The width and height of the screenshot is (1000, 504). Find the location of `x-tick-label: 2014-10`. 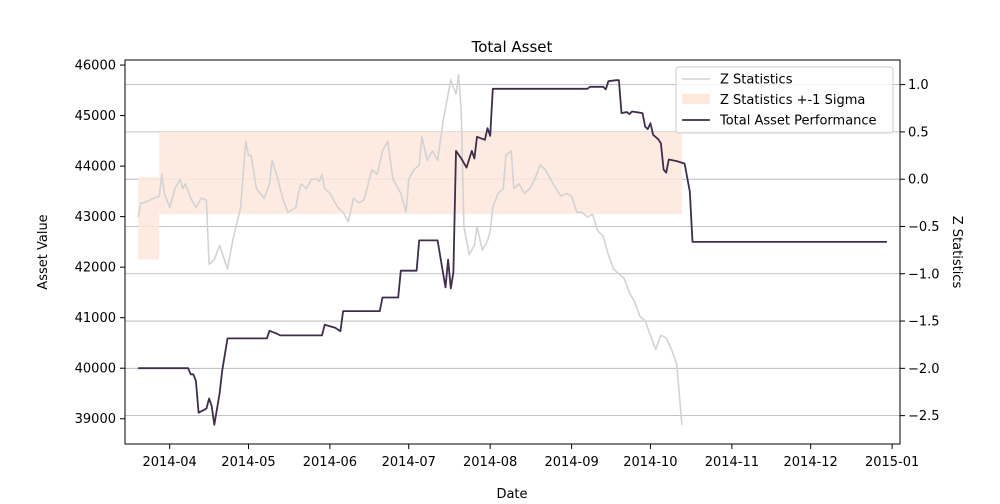

x-tick-label: 2014-10 is located at coordinates (650, 462).